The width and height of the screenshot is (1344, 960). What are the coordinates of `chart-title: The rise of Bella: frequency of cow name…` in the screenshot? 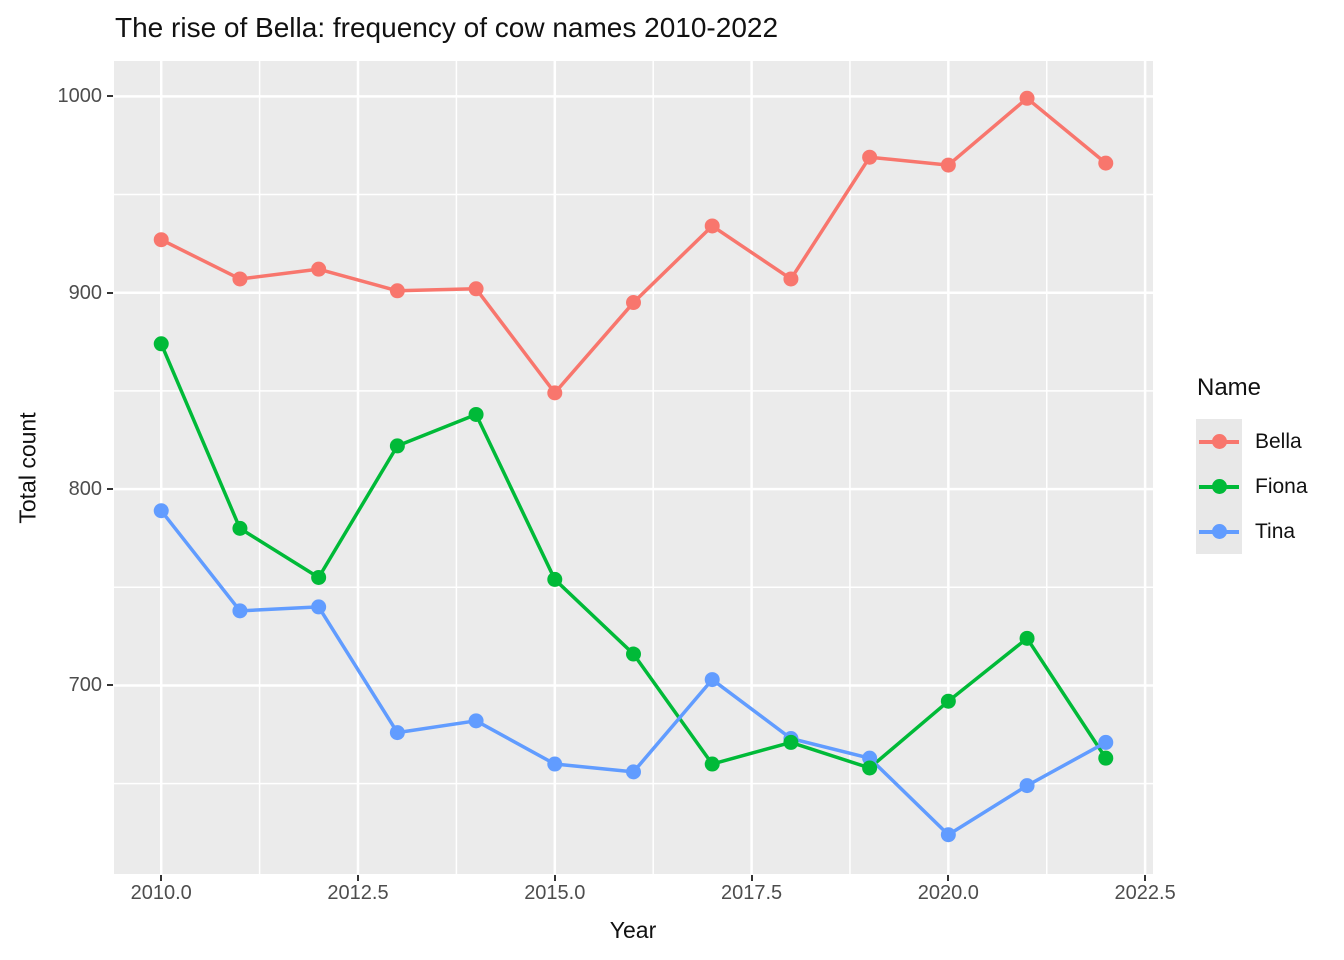 It's located at (447, 27).